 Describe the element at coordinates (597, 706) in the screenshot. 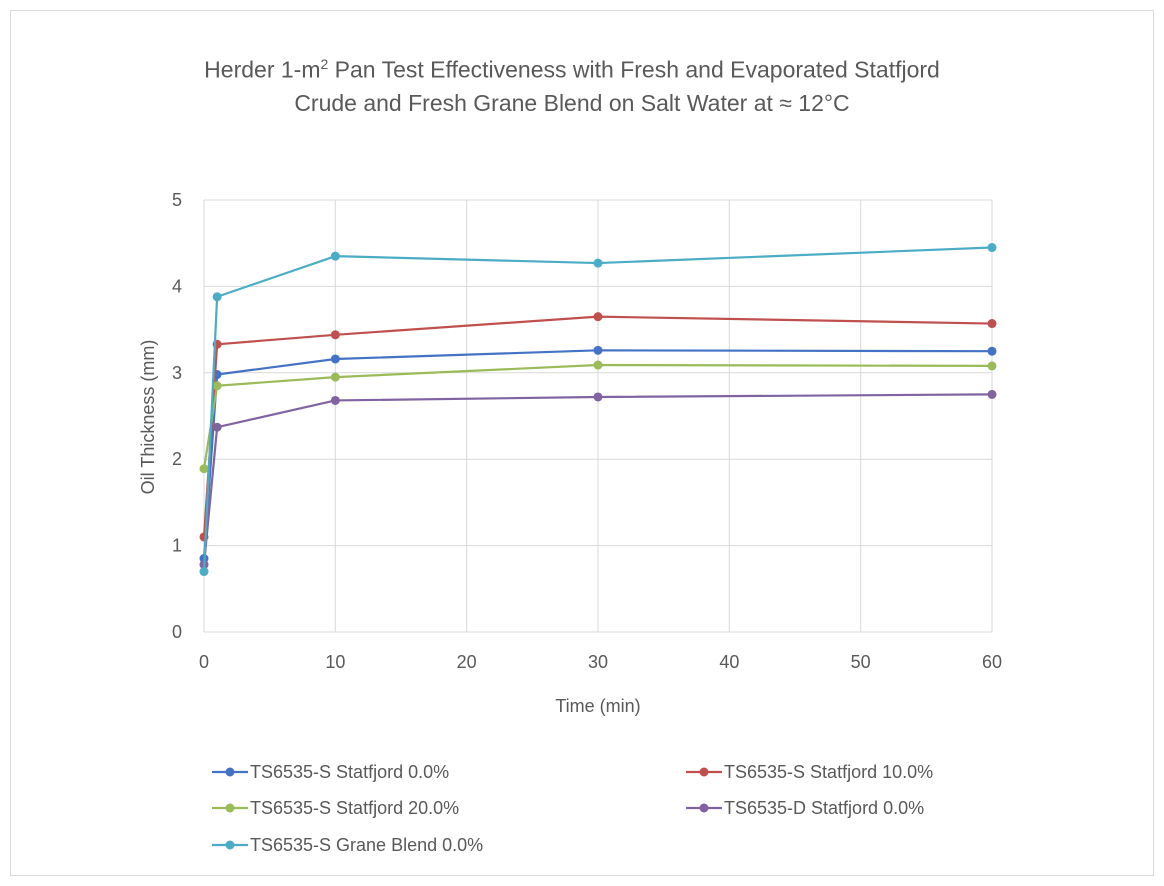

I see `x-axis-label: Time (min)` at that location.